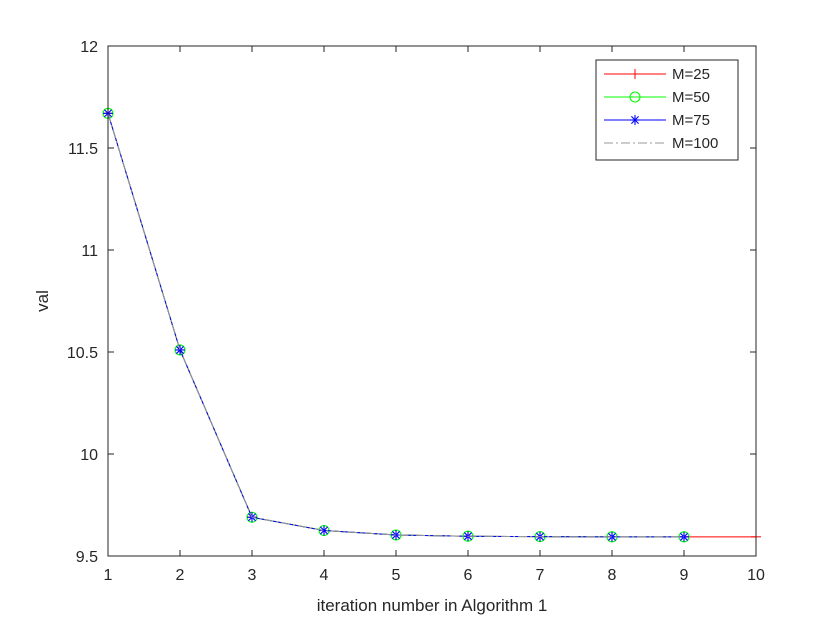  I want to click on x-tick-label: 3, so click(252, 575).